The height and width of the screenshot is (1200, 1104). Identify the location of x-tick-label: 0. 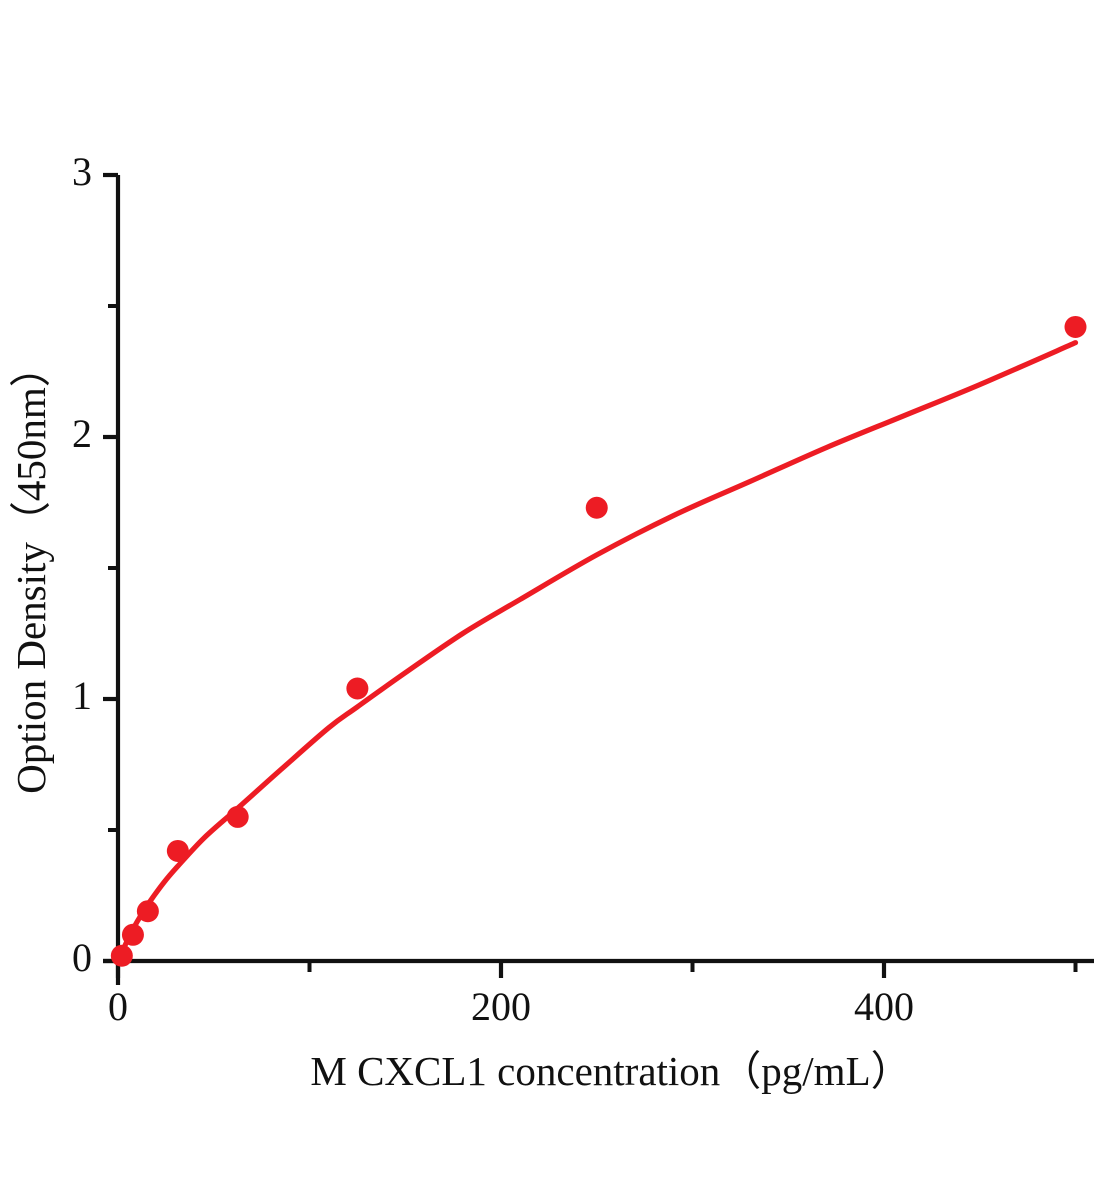
(118, 1006).